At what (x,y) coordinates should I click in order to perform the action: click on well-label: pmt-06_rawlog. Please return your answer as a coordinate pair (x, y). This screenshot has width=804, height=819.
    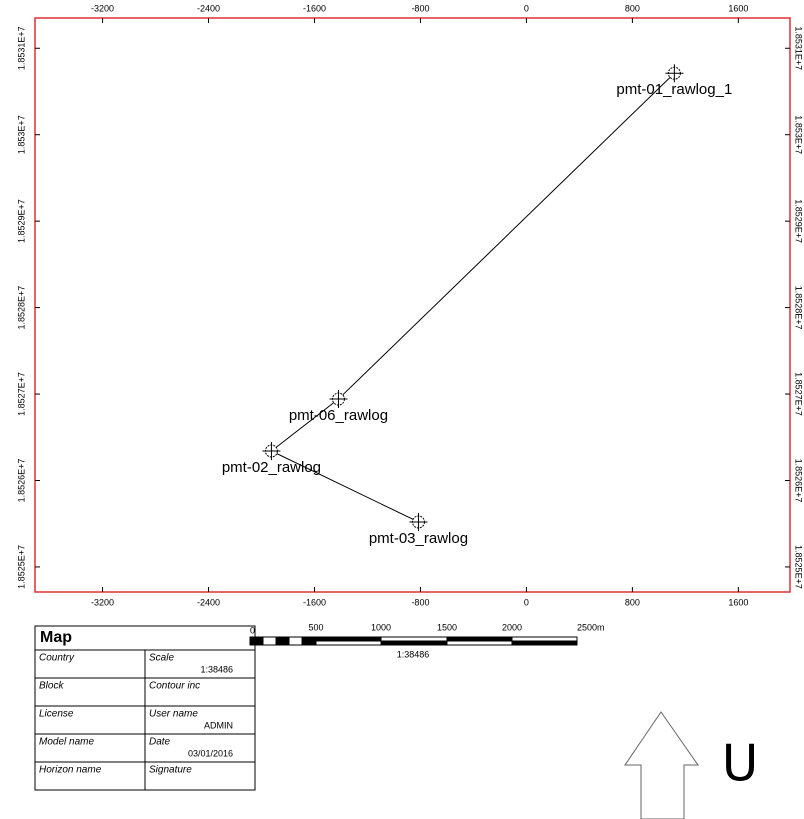
    Looking at the image, I should click on (338, 415).